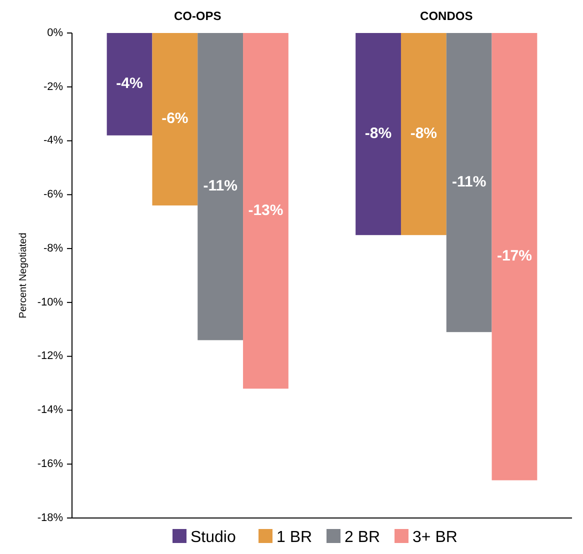 The width and height of the screenshot is (583, 554). What do you see at coordinates (514, 256) in the screenshot?
I see `data-label: -17%` at bounding box center [514, 256].